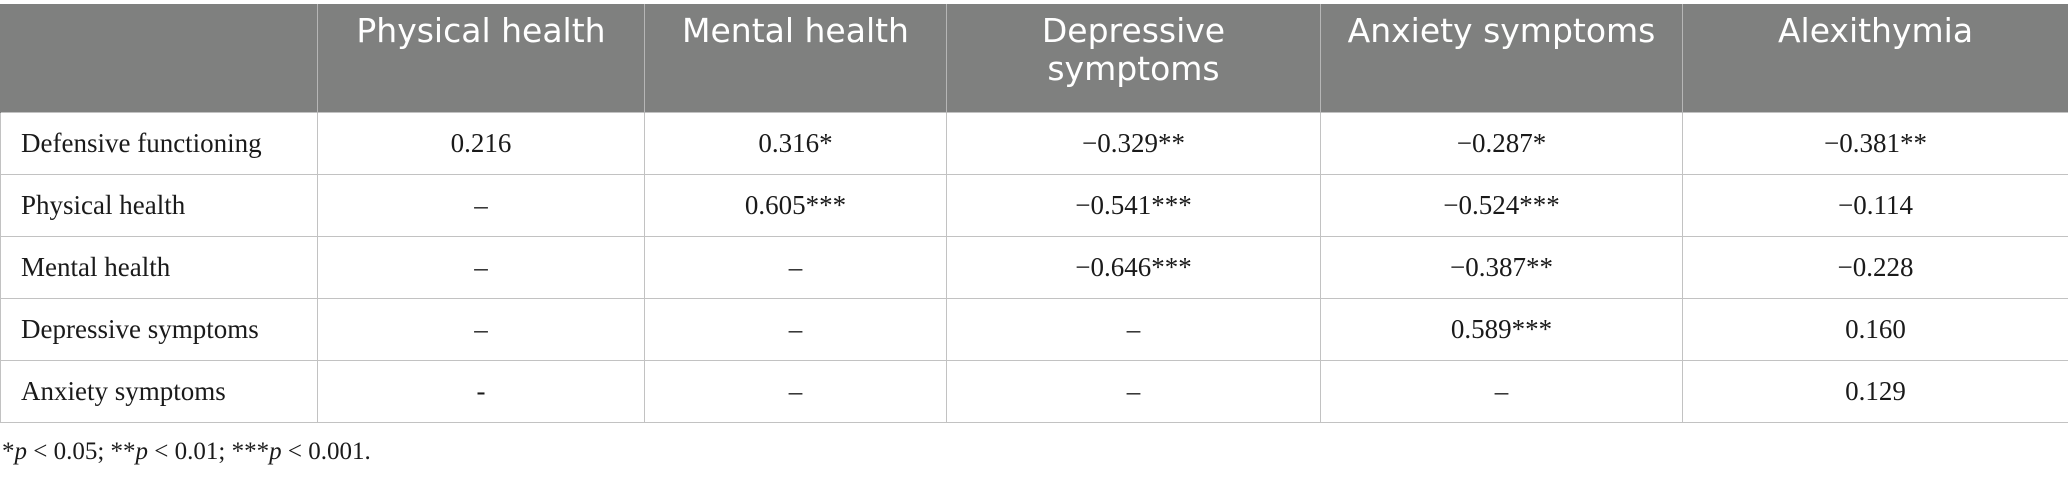  What do you see at coordinates (1875, 143) in the screenshot?
I see `table-cell: −0.381**` at bounding box center [1875, 143].